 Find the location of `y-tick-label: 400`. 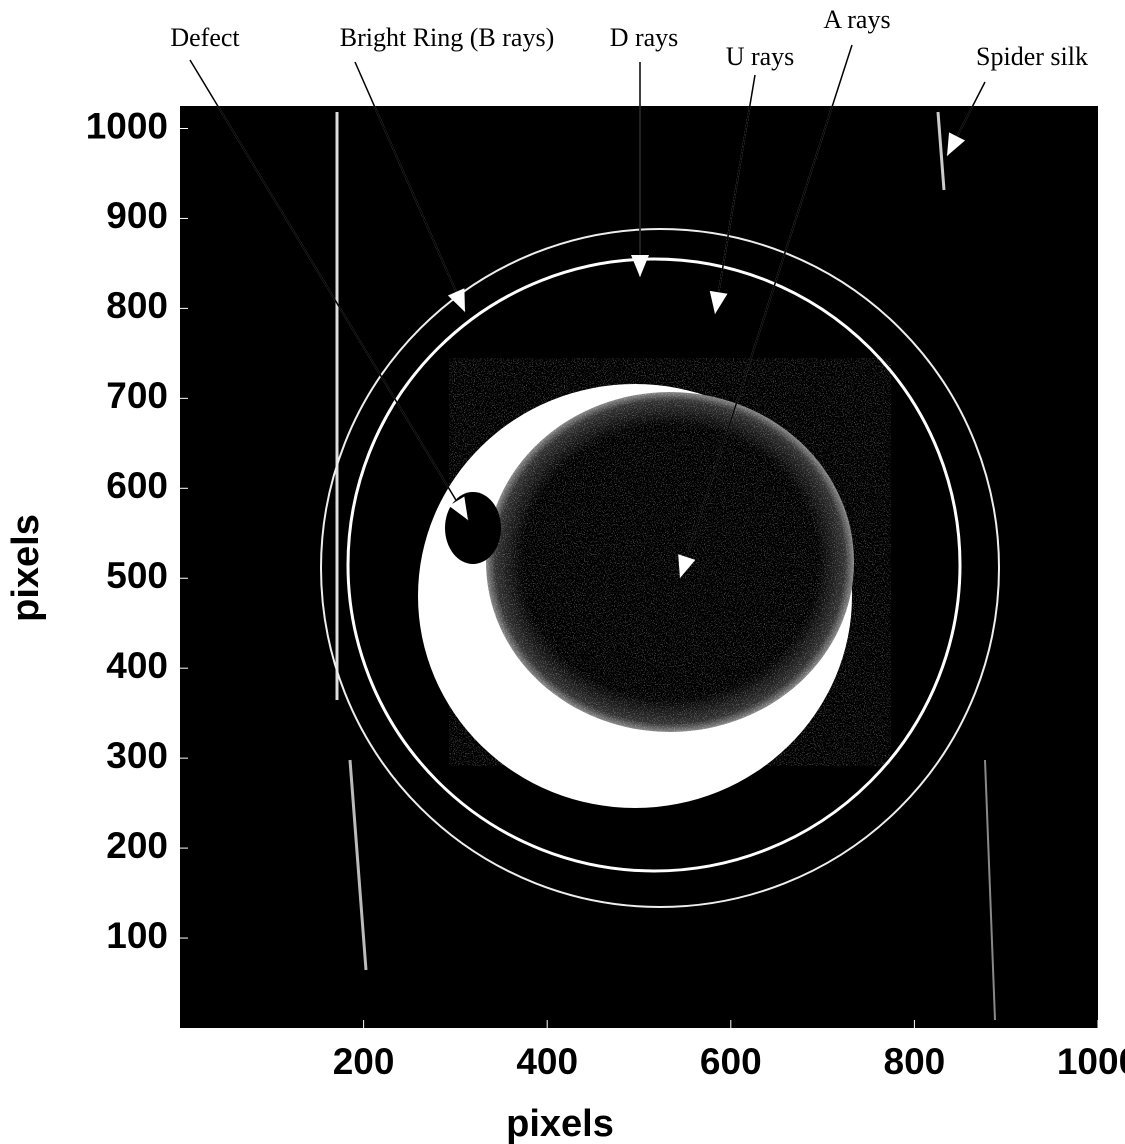

y-tick-label: 400 is located at coordinates (137, 665).